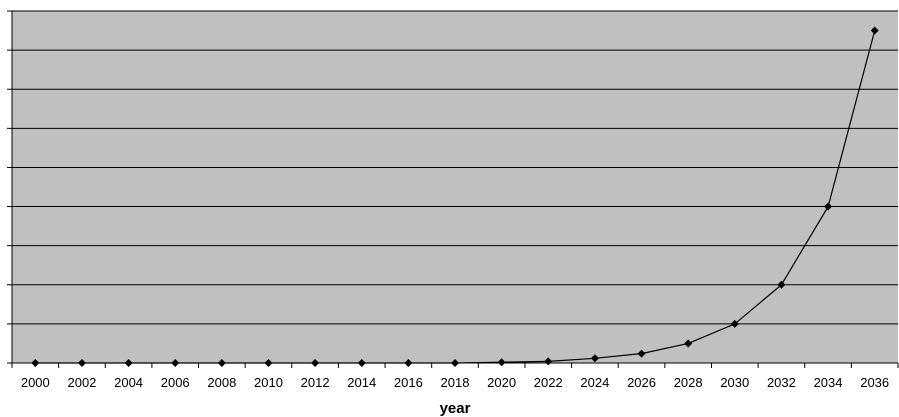 The height and width of the screenshot is (417, 899). Describe the element at coordinates (781, 382) in the screenshot. I see `x-tick-label: 2032` at that location.